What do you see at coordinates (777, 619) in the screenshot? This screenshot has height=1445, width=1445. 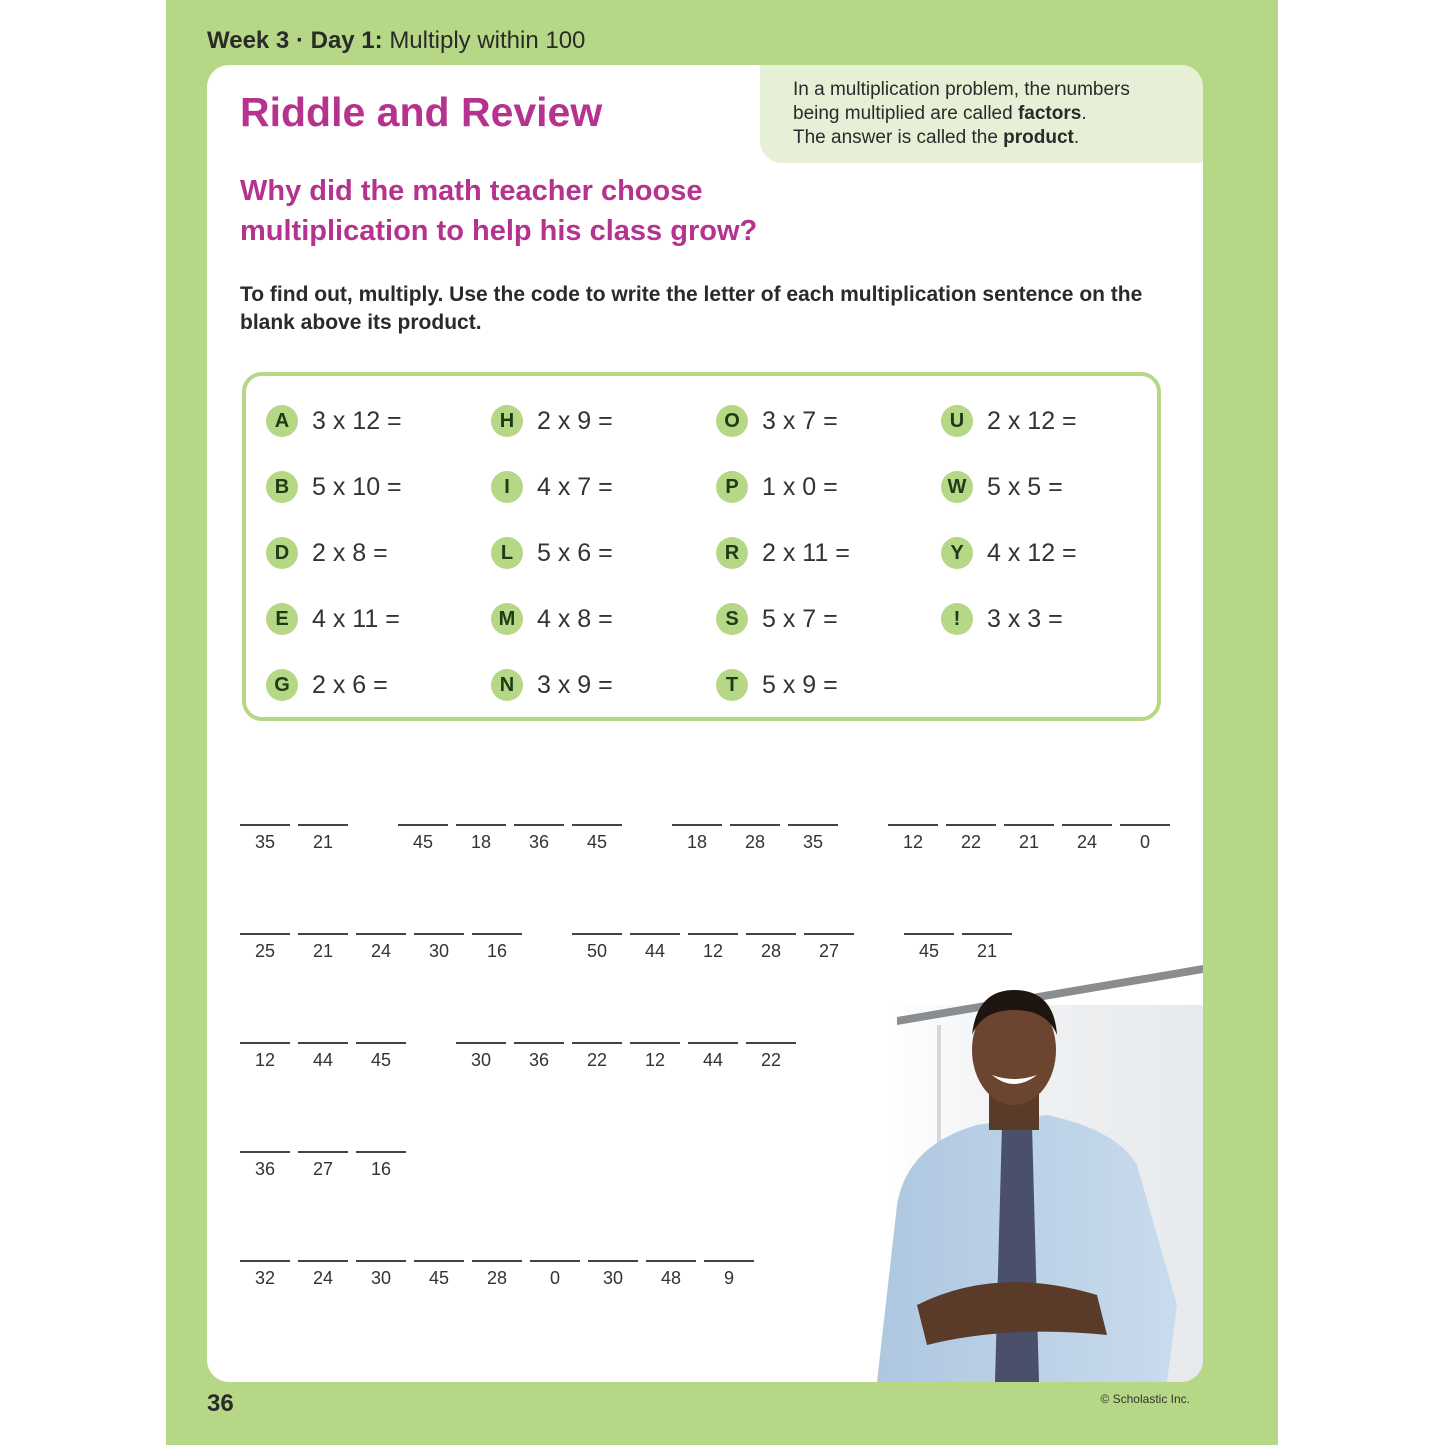 I see `code-entry-s: S 5 x 7 =` at bounding box center [777, 619].